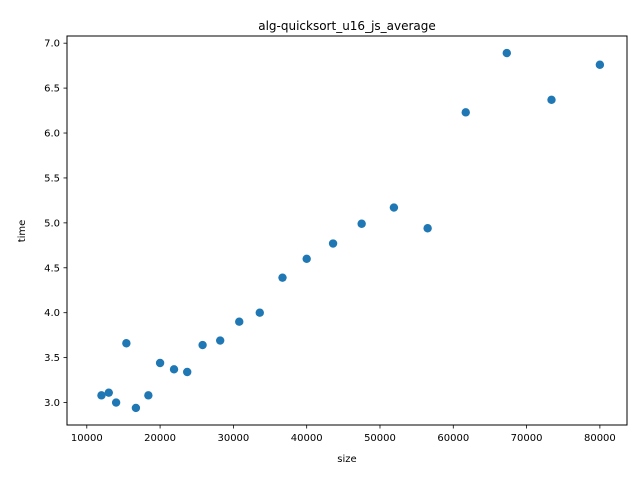 The height and width of the screenshot is (480, 640). What do you see at coordinates (52, 89) in the screenshot?
I see `y-tick-label: 6.5` at bounding box center [52, 89].